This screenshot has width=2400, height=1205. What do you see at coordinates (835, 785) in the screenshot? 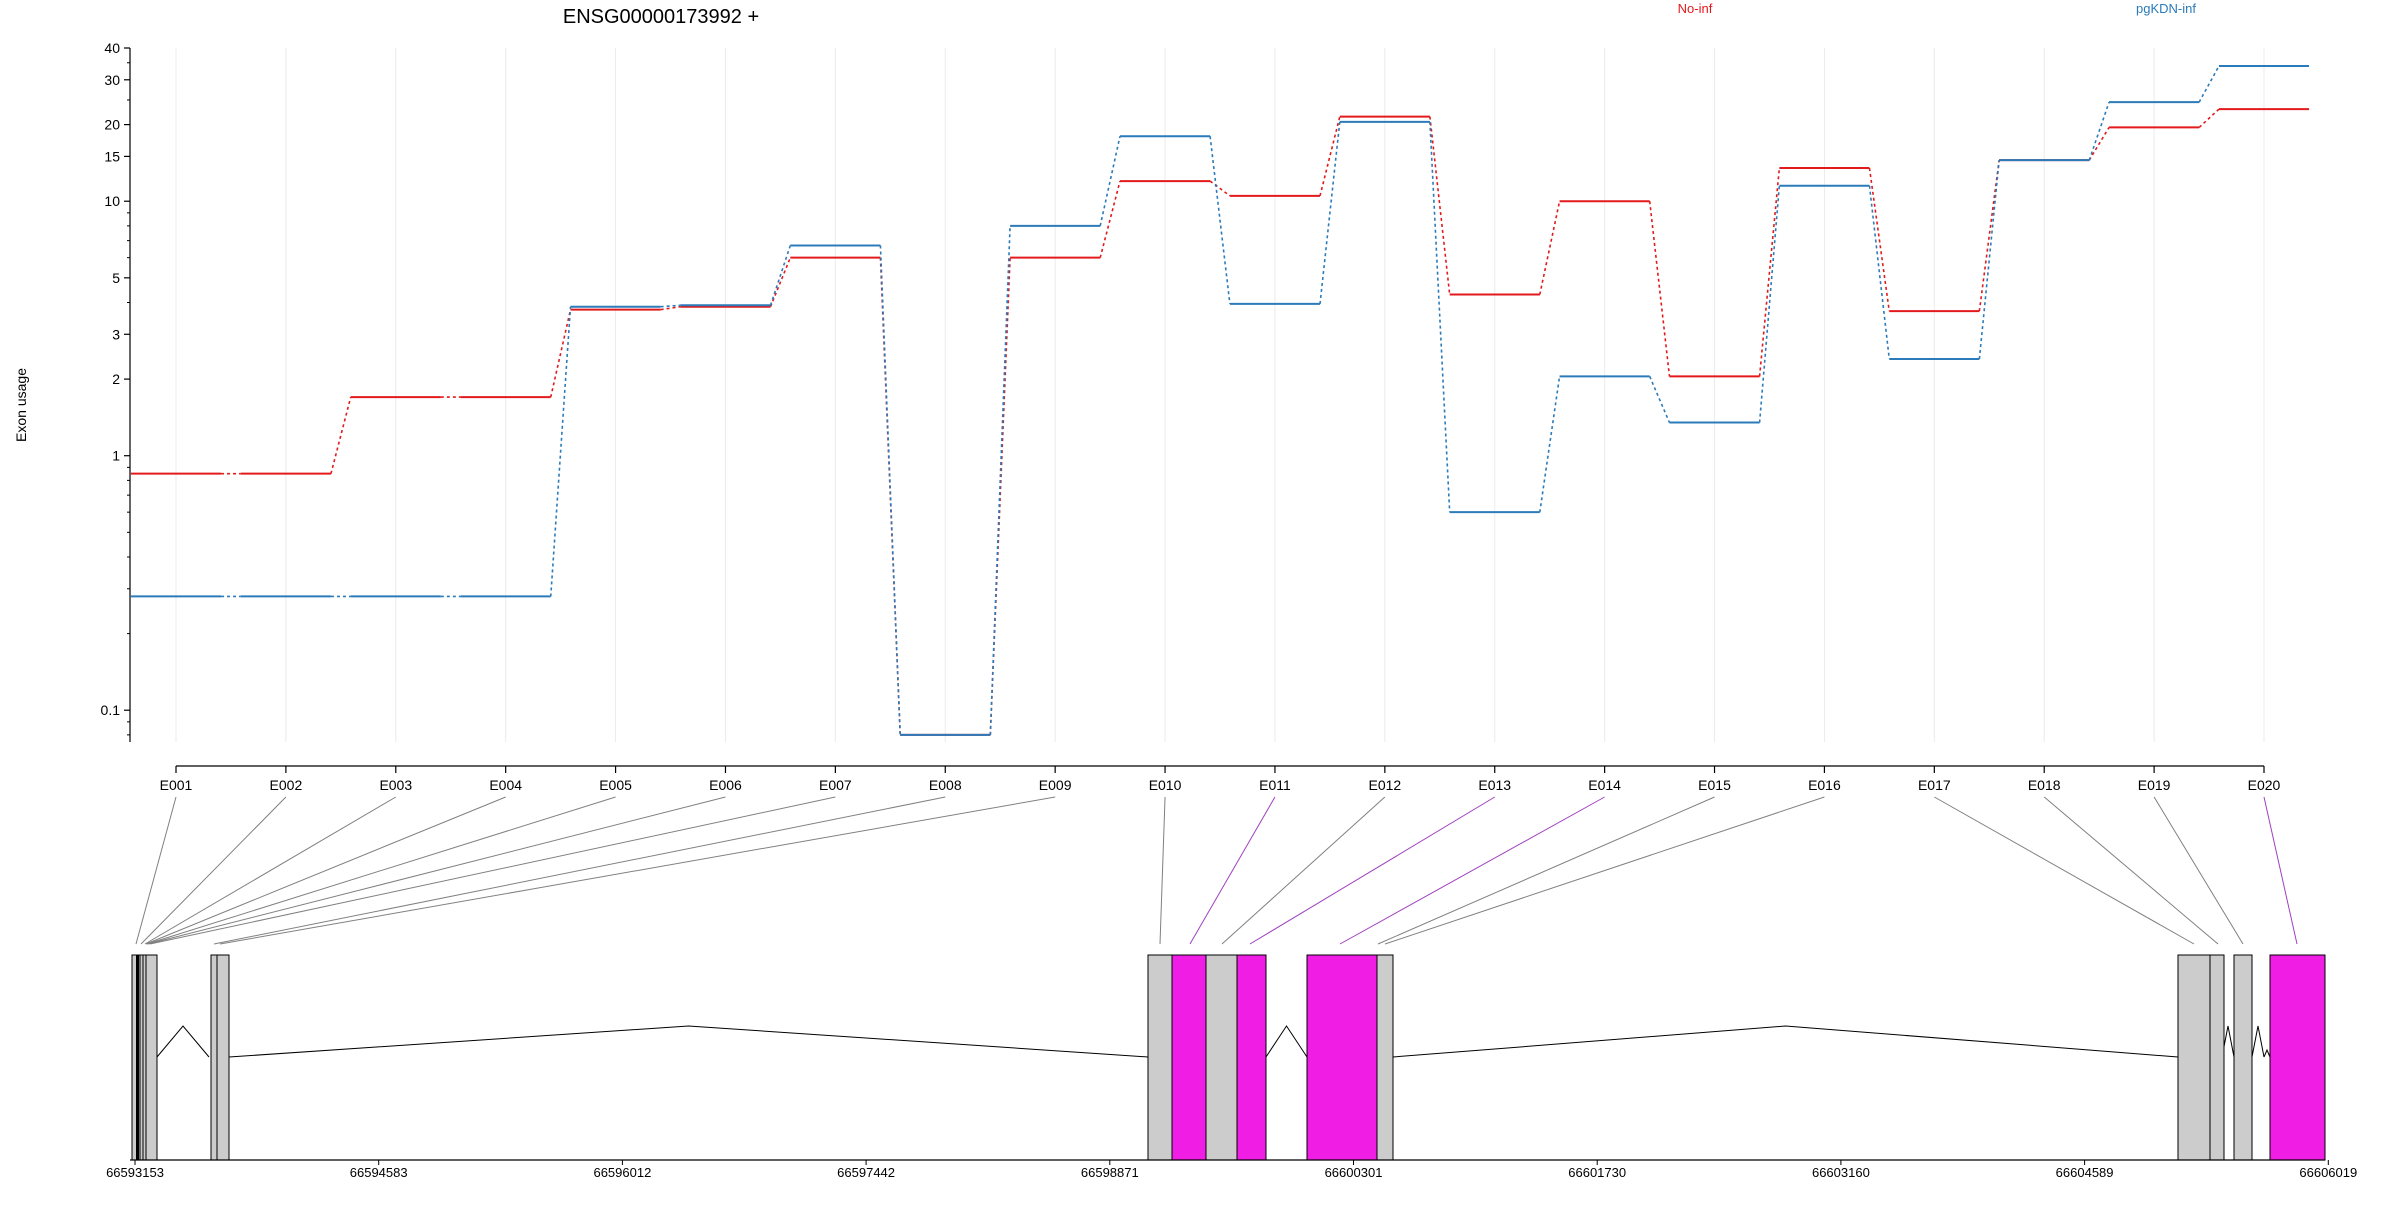
I see `x-tick-label-e007: E007` at bounding box center [835, 785].